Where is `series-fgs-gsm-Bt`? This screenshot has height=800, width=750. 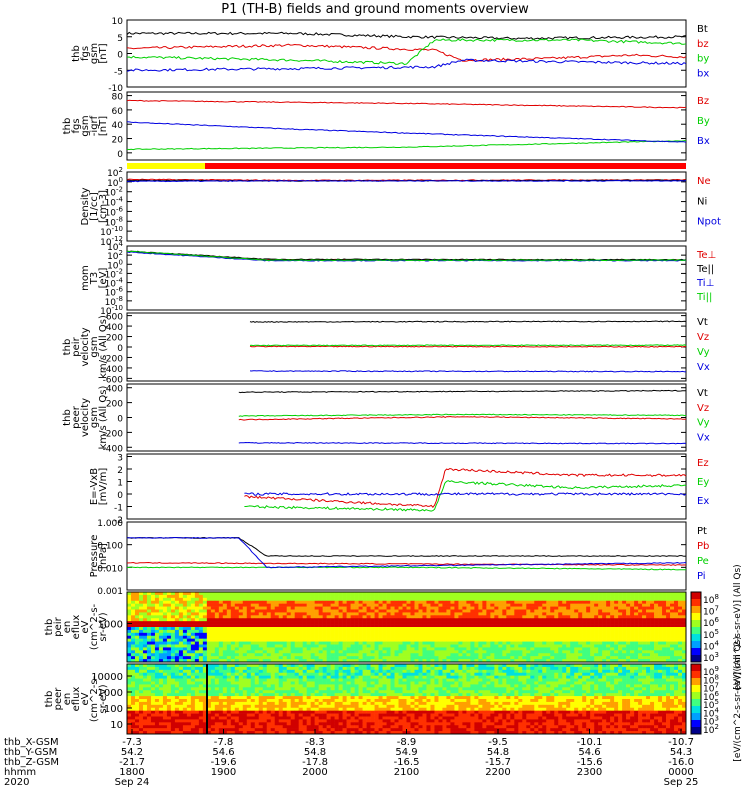 series-fgs-gsm-Bt is located at coordinates (406, 35).